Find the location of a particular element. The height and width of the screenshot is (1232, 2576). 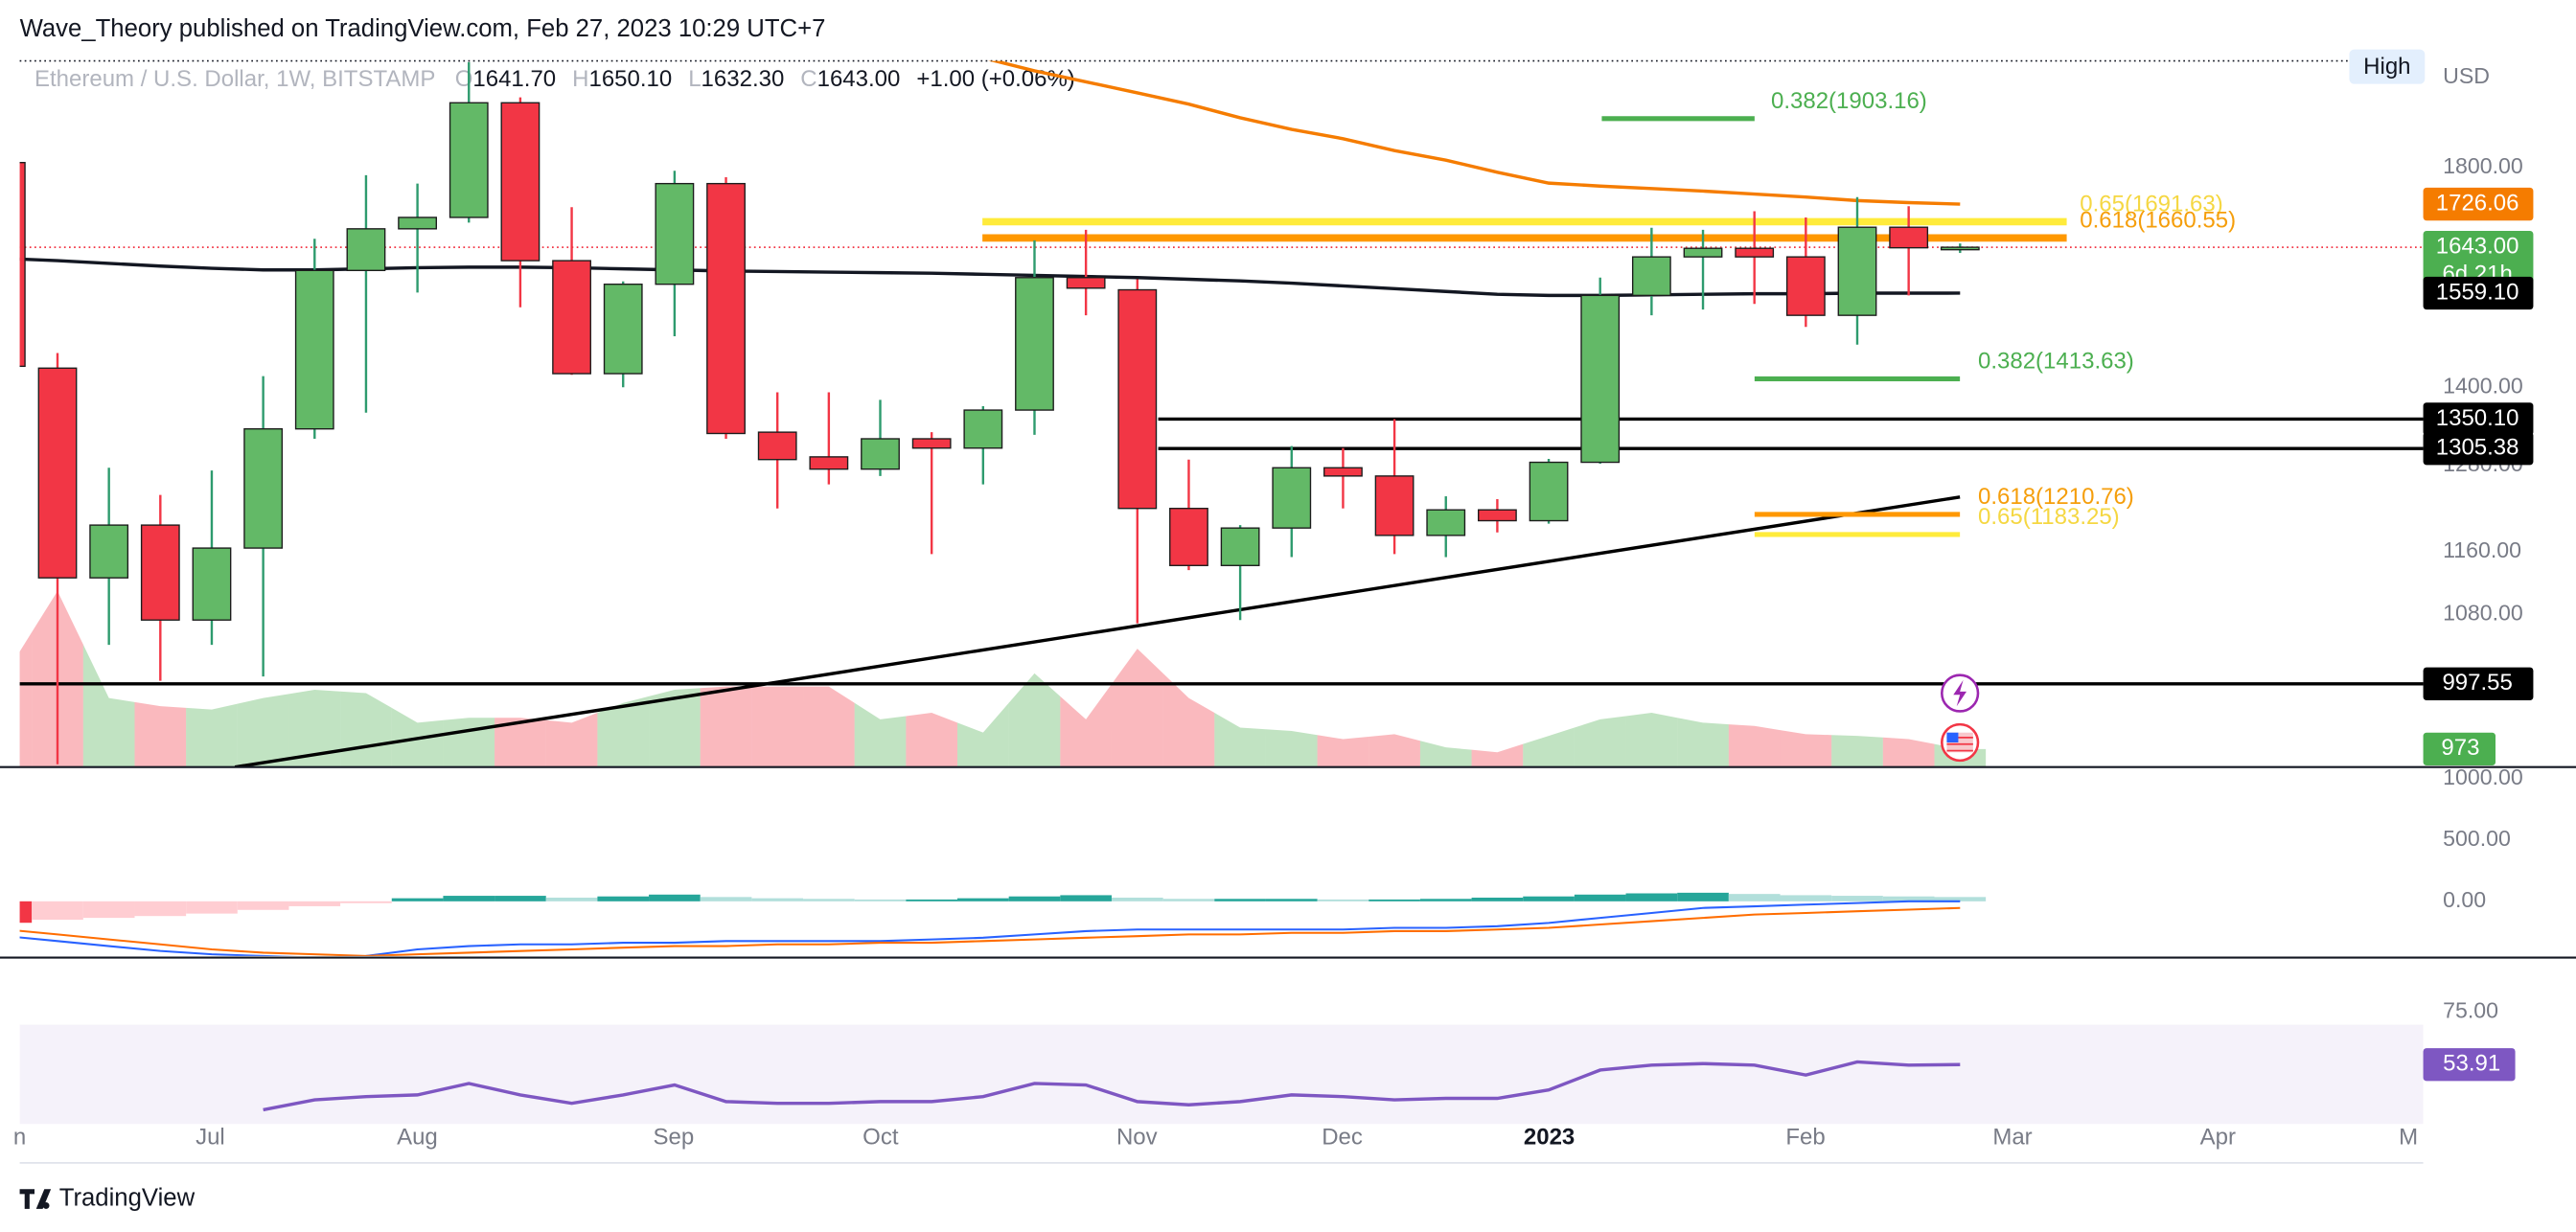

scale-mode: High is located at coordinates (2386, 67).